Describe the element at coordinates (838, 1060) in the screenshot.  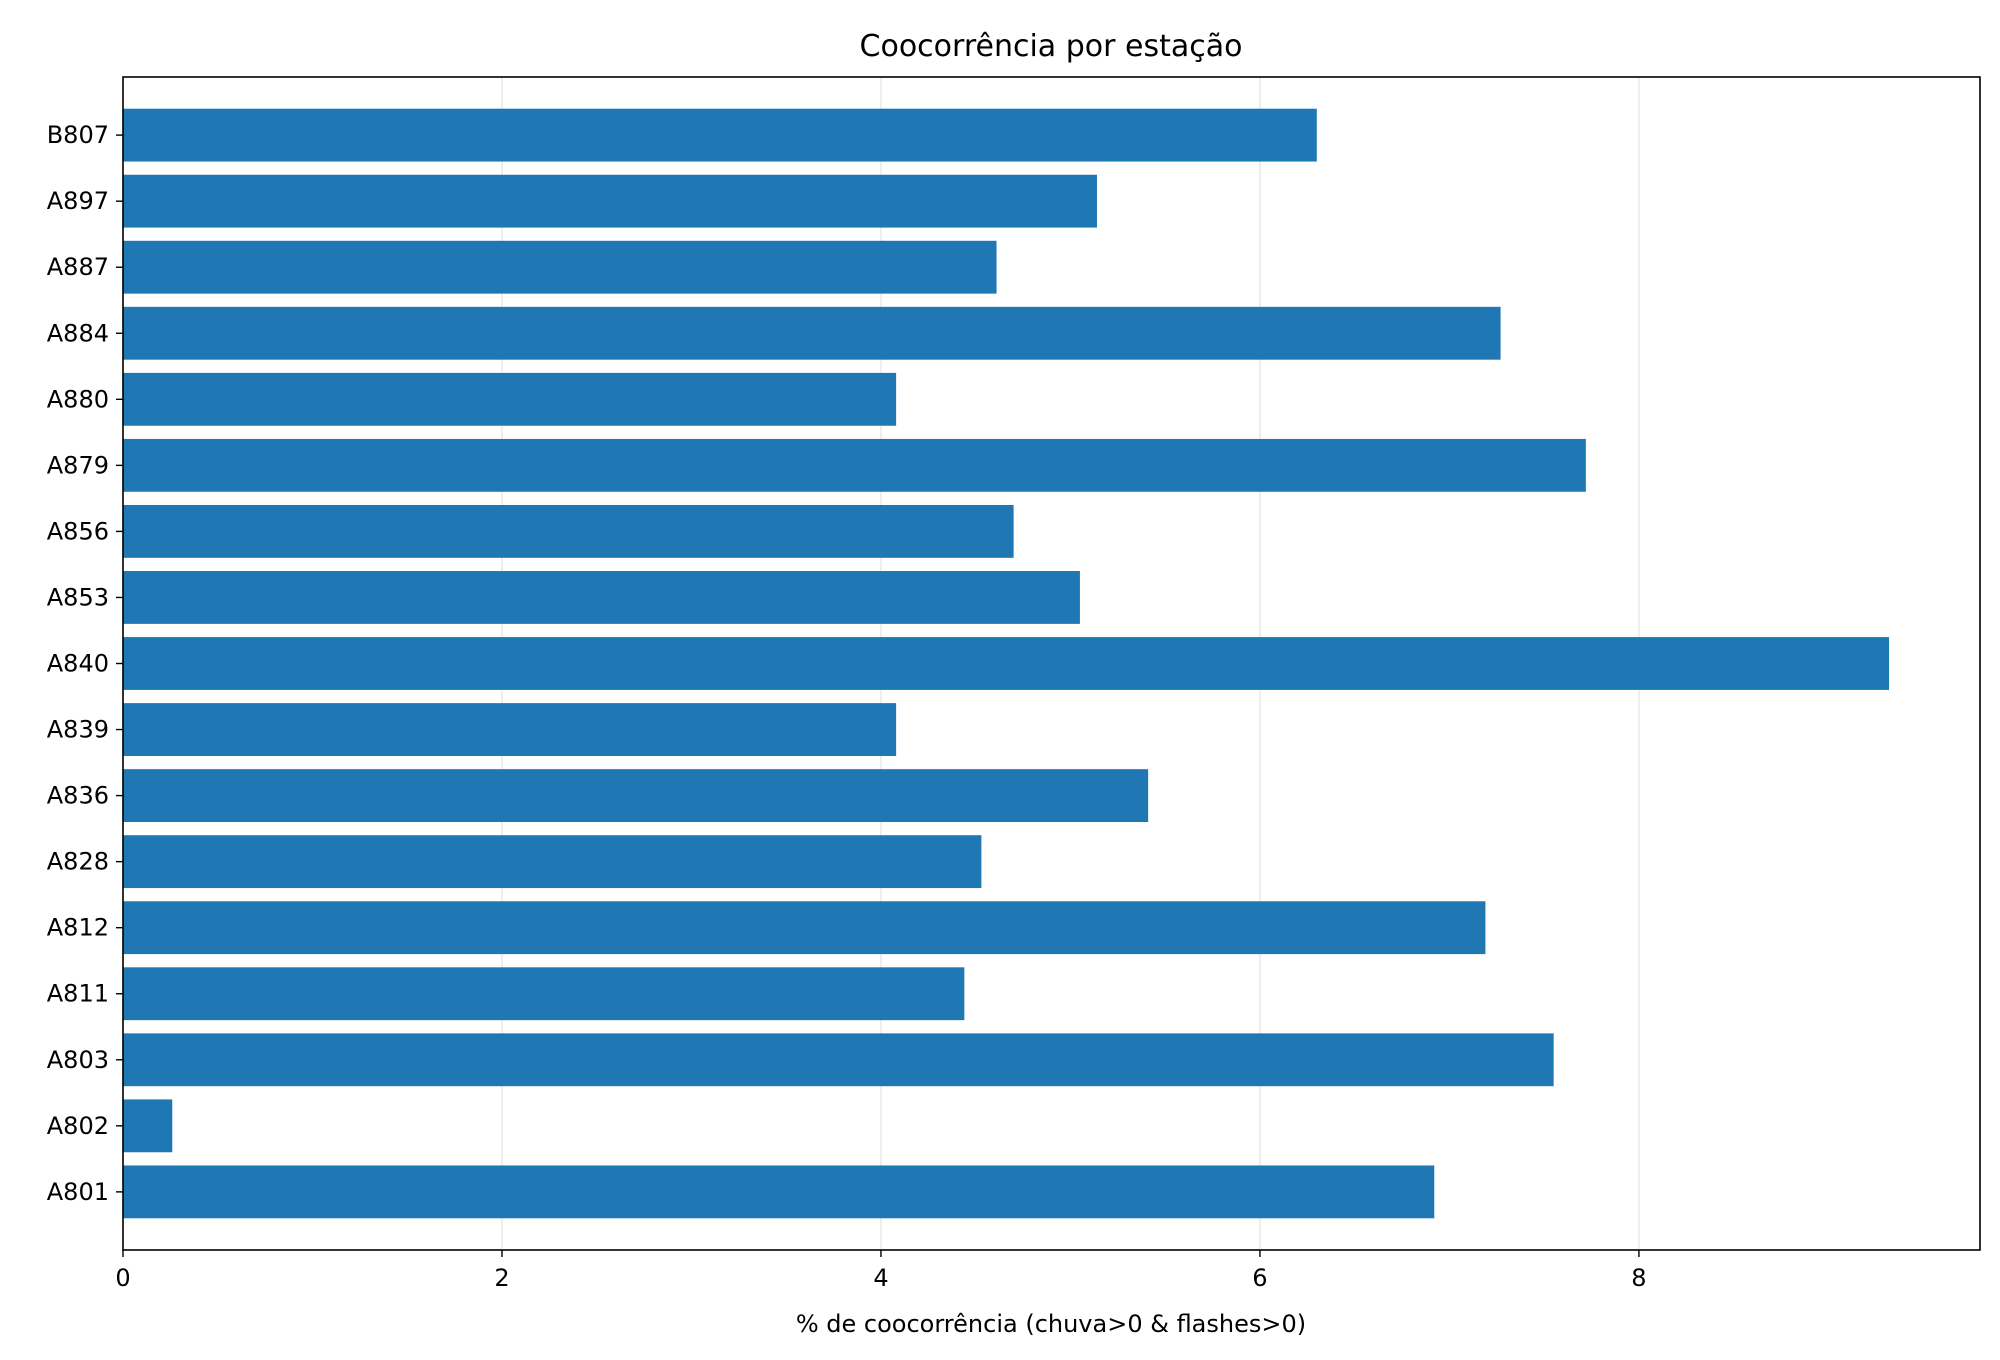
I see `bar-a803` at that location.